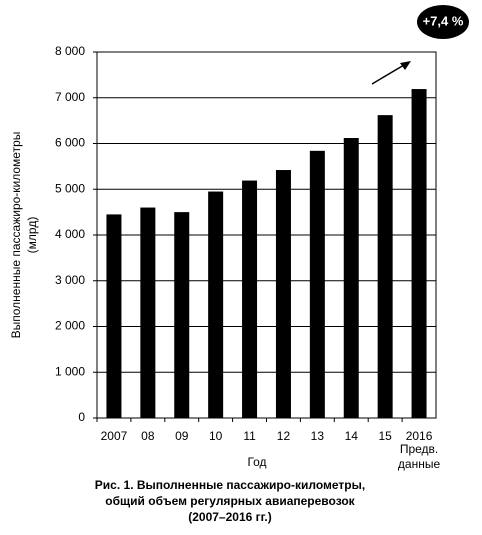  Describe the element at coordinates (419, 449) in the screenshot. I see `note: Предв.` at that location.